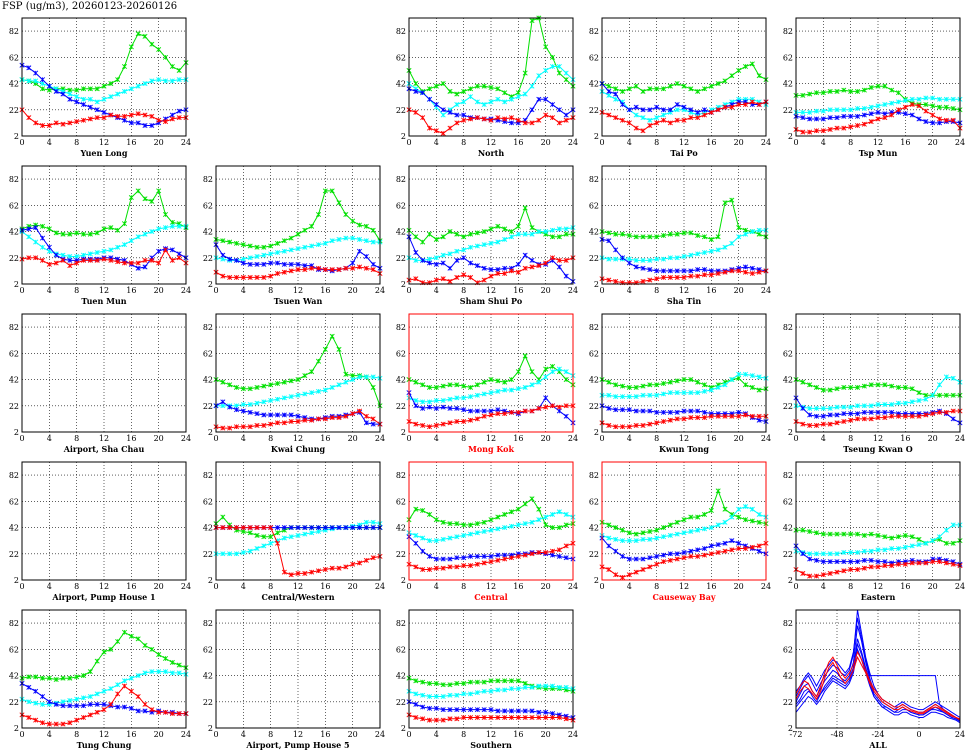 This screenshot has width=965, height=755. I want to click on x-tick-label: 4, so click(436, 142).